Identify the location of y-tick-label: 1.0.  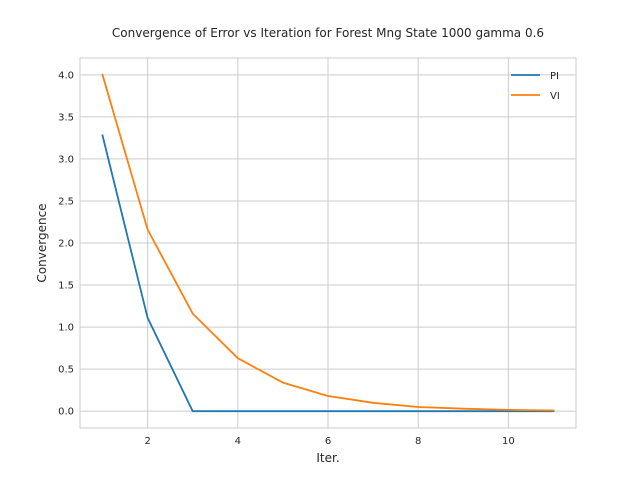
(66, 328).